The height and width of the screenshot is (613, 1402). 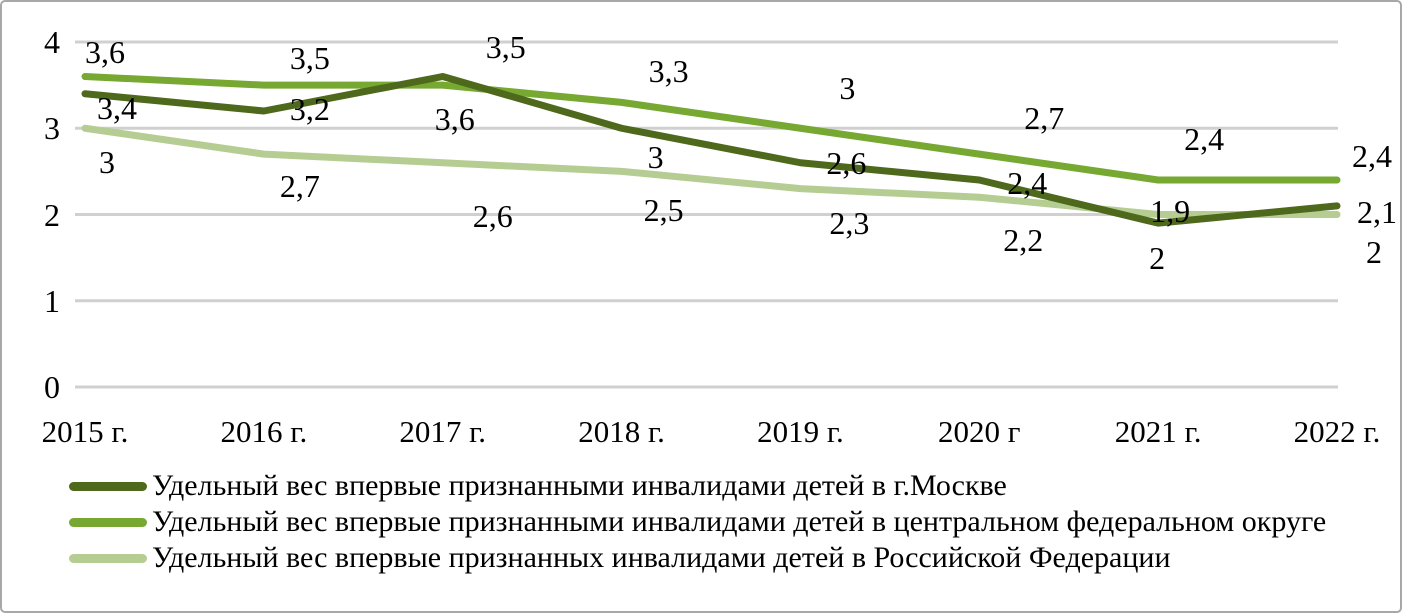 What do you see at coordinates (309, 109) in the screenshot?
I see `data-label: 3,2` at bounding box center [309, 109].